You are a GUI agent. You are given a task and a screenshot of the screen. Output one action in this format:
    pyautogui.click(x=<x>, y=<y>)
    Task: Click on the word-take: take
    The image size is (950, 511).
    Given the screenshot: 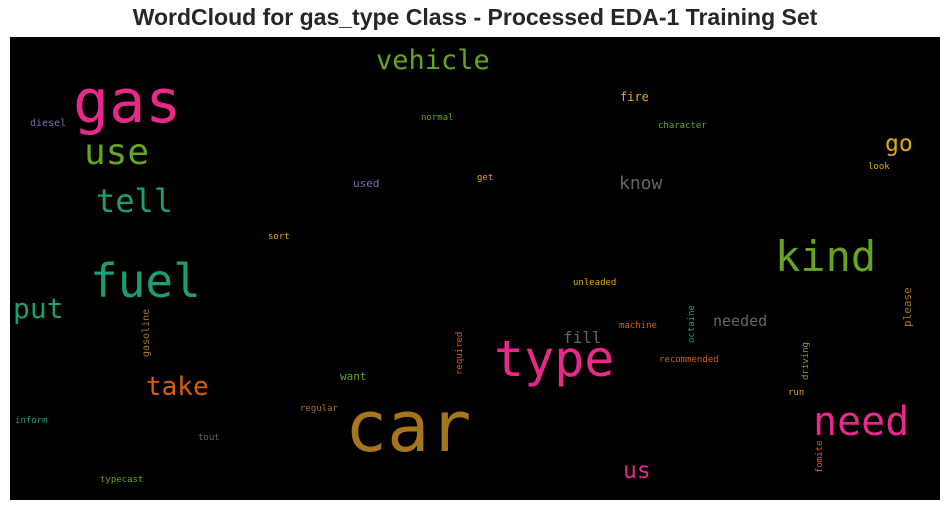 What is the action you would take?
    pyautogui.click(x=177, y=387)
    